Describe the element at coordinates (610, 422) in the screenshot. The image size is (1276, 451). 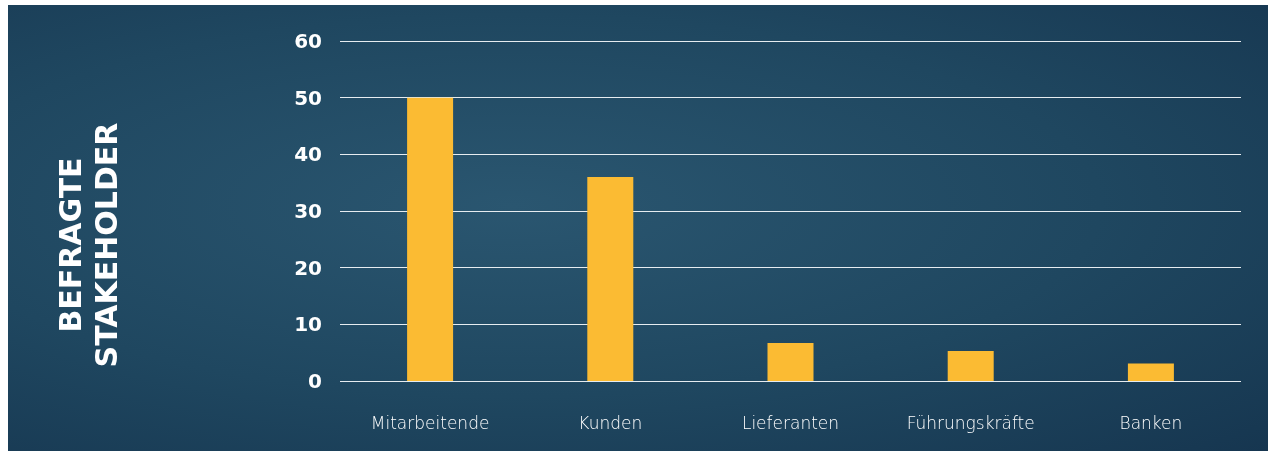
I see `x-tick-label: Kunden` at that location.